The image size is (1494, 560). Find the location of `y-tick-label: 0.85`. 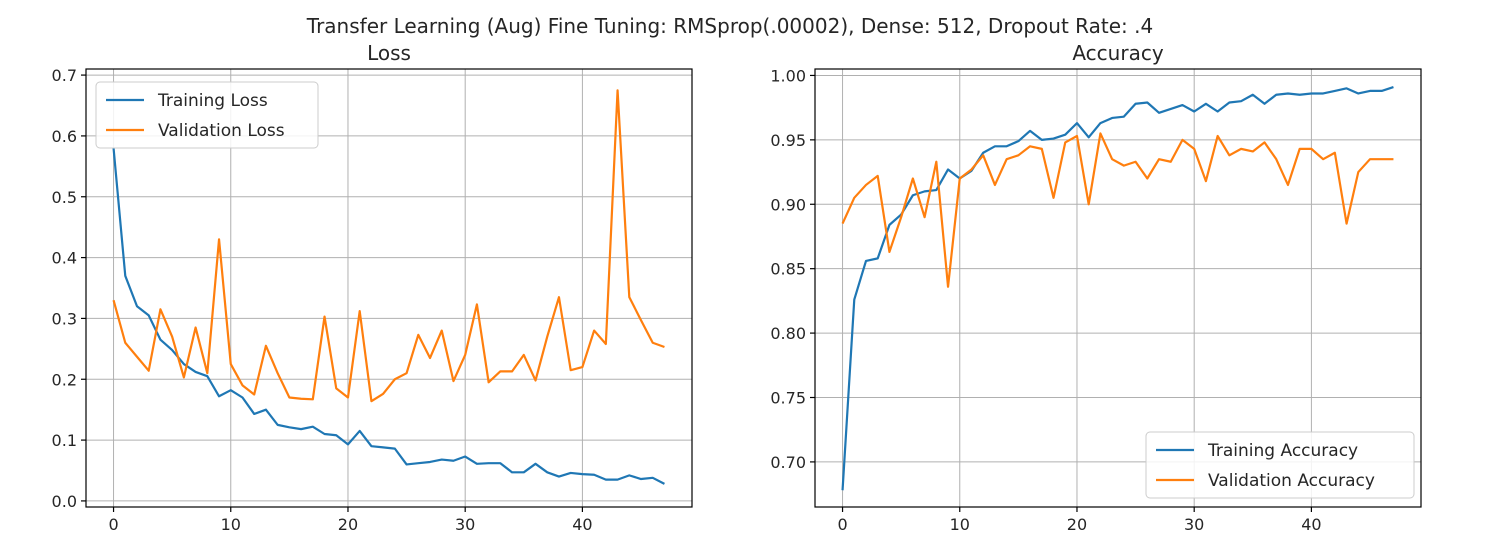

y-tick-label: 0.85 is located at coordinates (788, 269).